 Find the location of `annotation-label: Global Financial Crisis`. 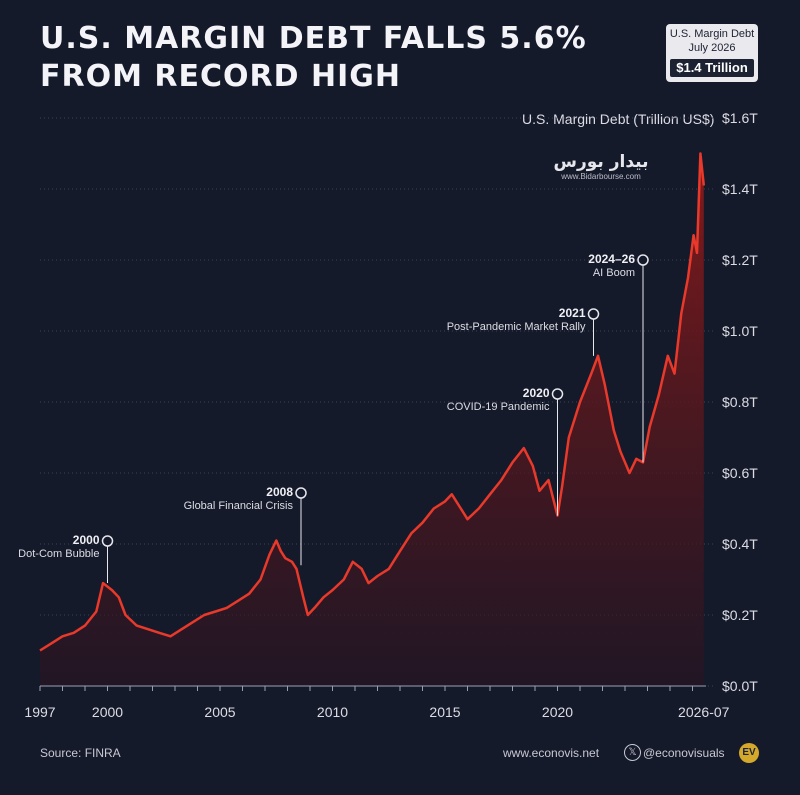

annotation-label: Global Financial Crisis is located at coordinates (238, 506).